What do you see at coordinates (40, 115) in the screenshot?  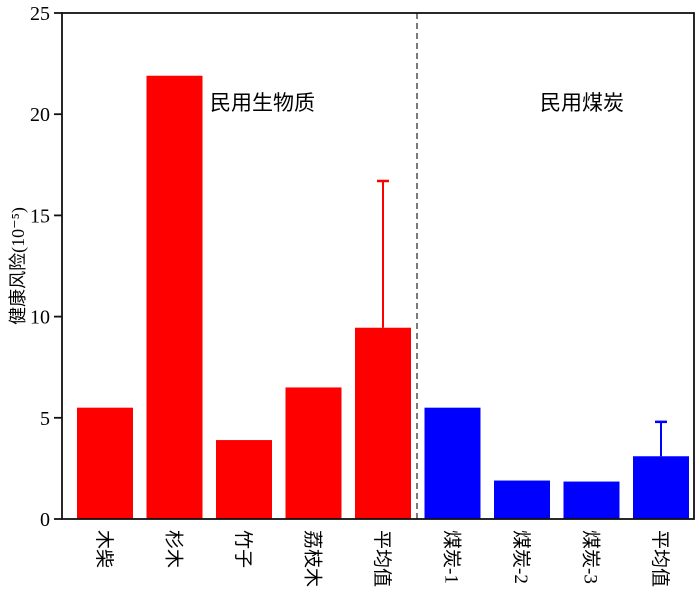 I see `y-tick-label: 20` at bounding box center [40, 115].